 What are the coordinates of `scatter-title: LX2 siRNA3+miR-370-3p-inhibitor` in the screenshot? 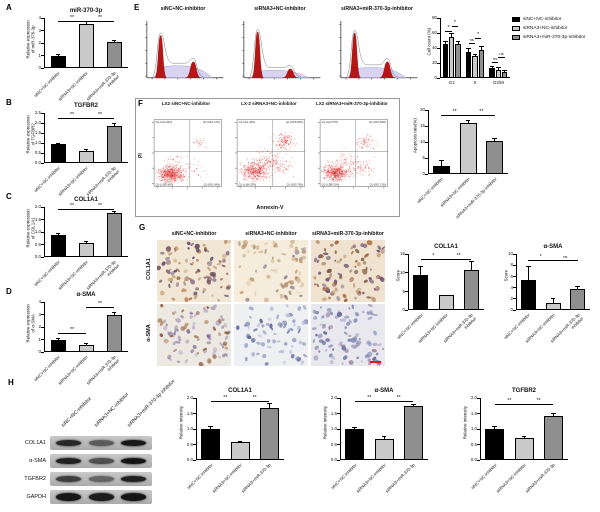 It's located at (352, 103).